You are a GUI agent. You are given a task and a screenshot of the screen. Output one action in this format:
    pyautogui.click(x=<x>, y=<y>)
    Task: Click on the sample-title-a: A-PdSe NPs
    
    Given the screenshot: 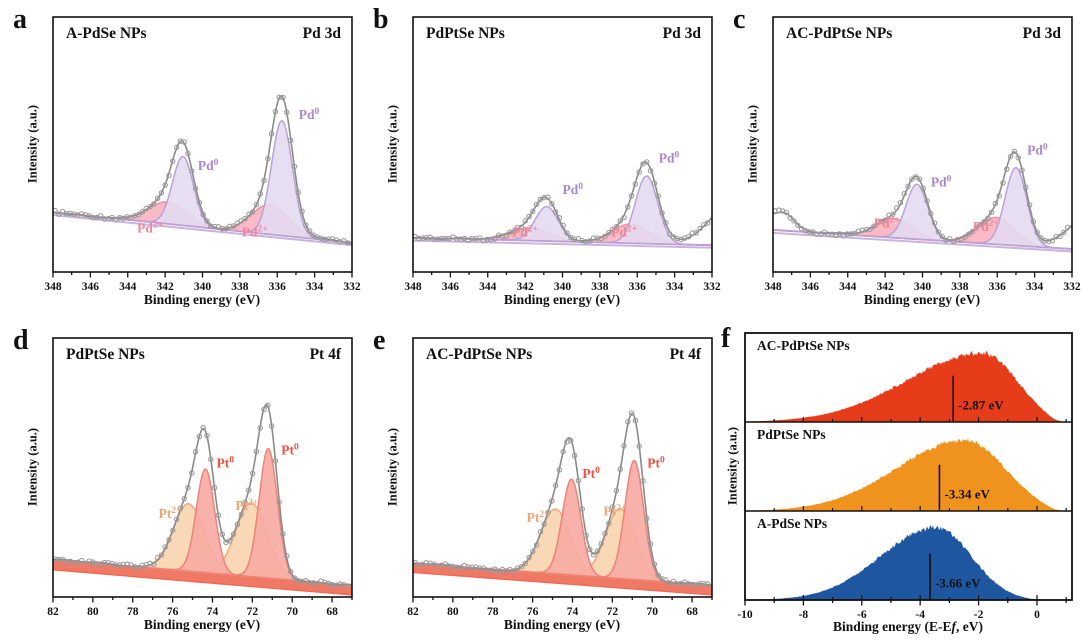 What is the action you would take?
    pyautogui.click(x=106, y=33)
    